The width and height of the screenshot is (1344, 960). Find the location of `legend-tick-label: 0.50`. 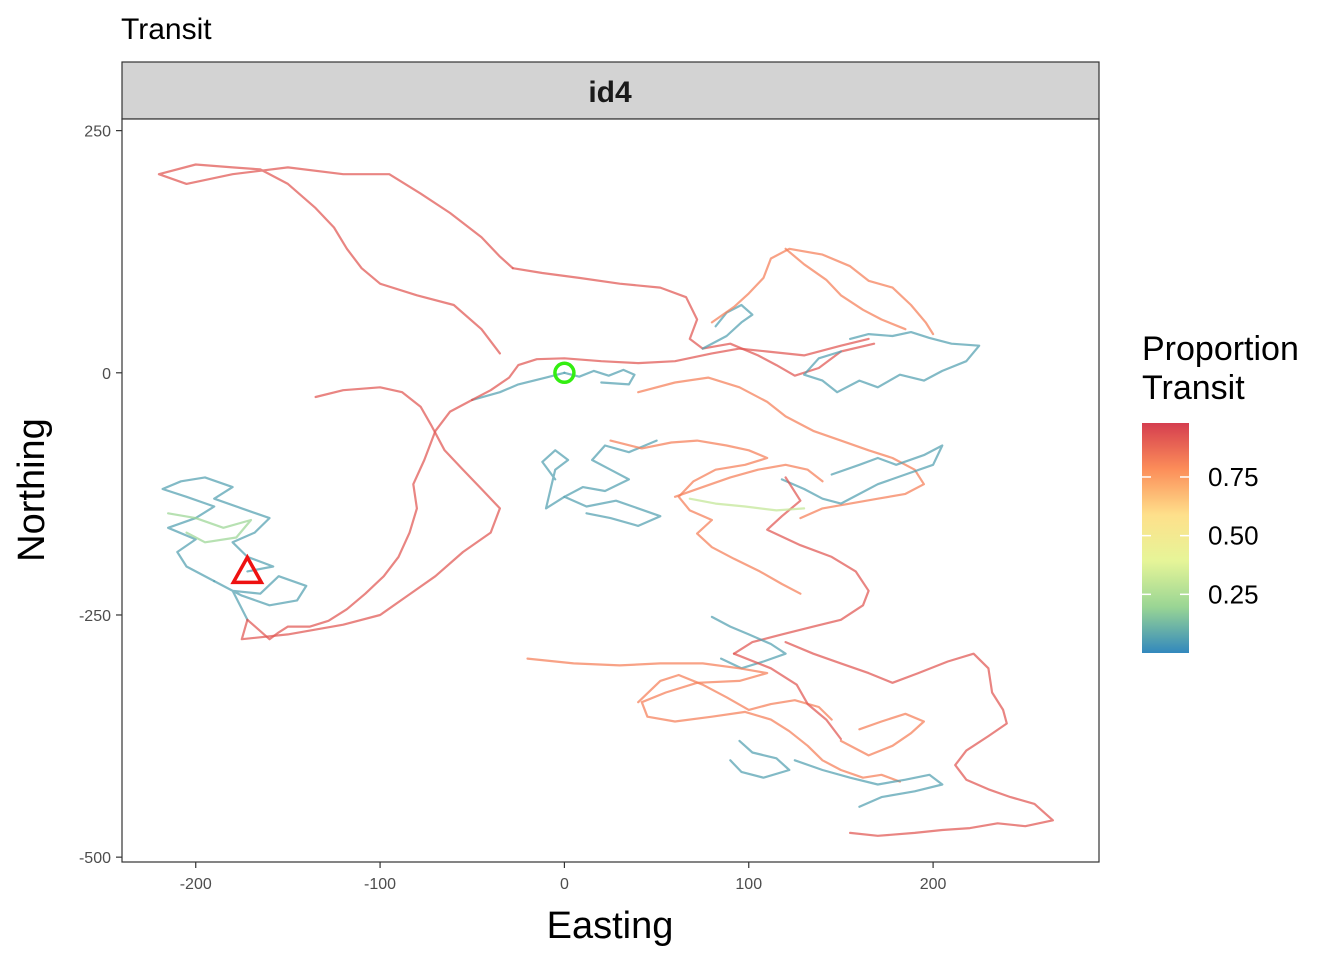

legend-tick-label: 0.50 is located at coordinates (1233, 536).